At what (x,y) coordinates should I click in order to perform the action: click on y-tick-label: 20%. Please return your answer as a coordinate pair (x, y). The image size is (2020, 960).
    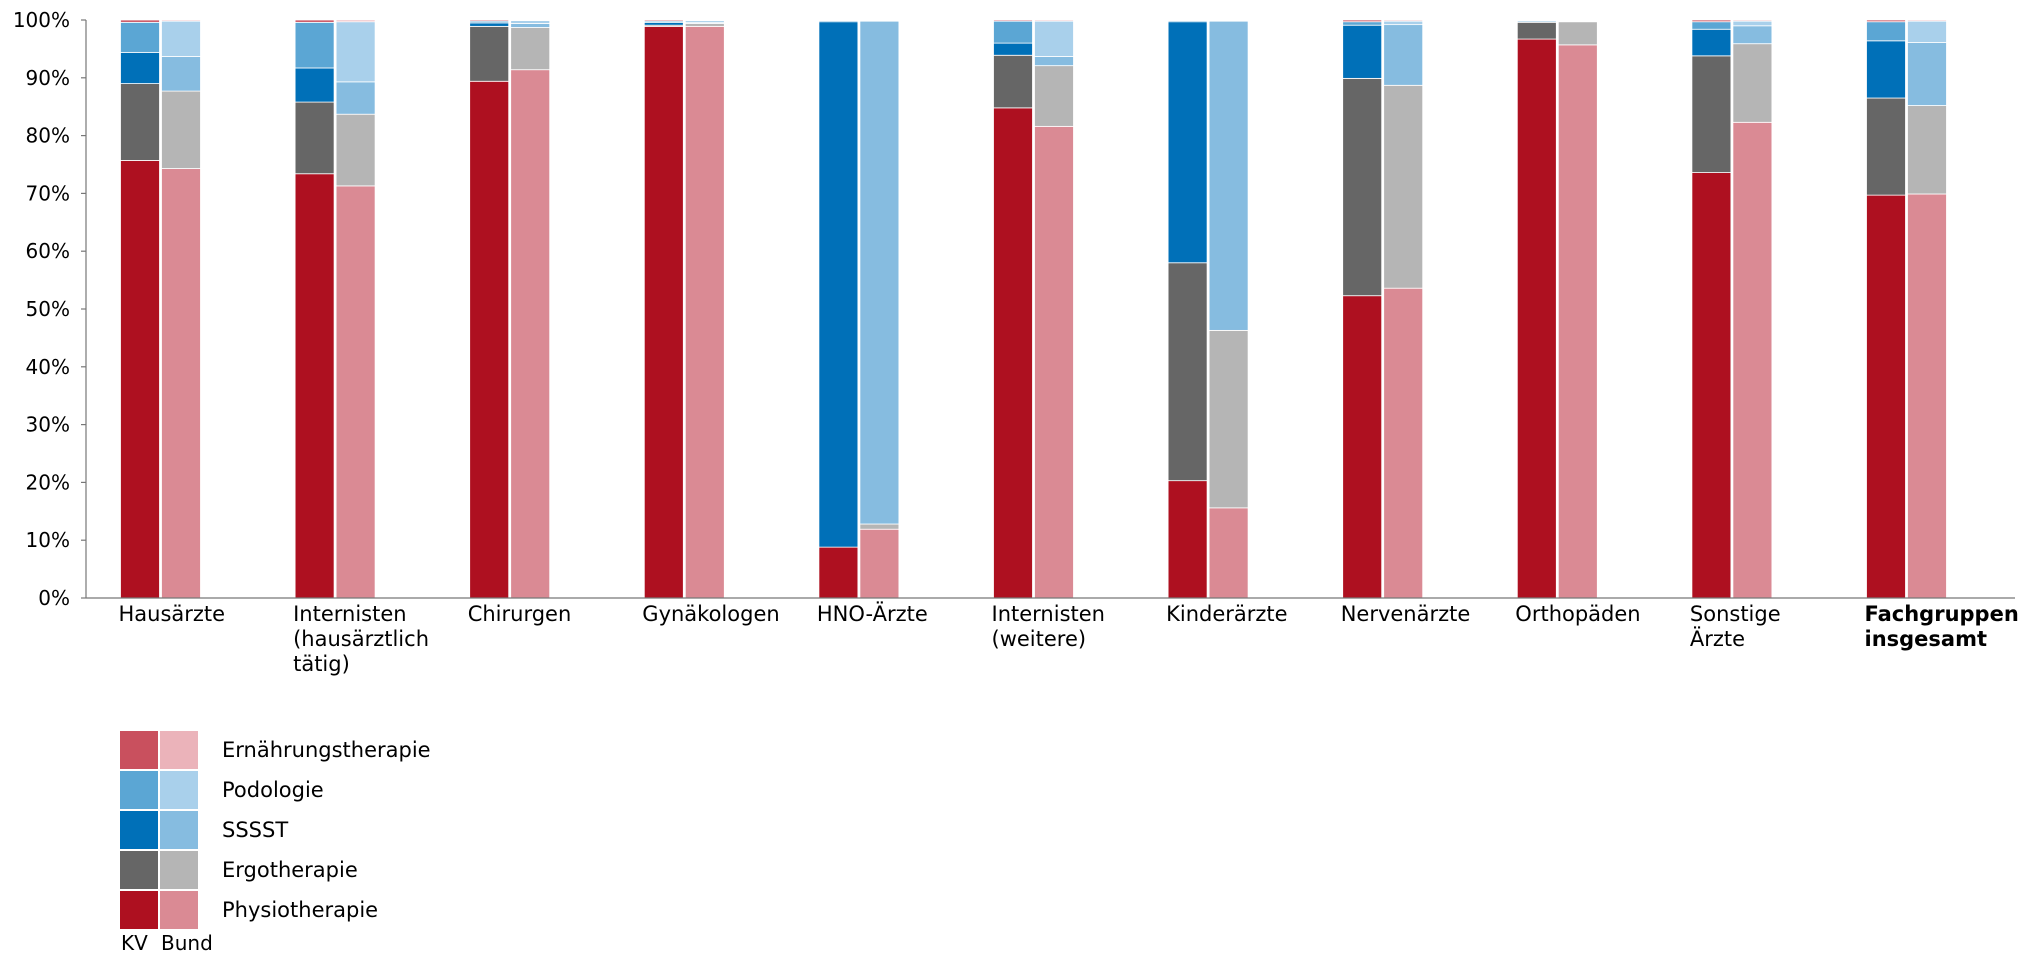
    Looking at the image, I should click on (48, 482).